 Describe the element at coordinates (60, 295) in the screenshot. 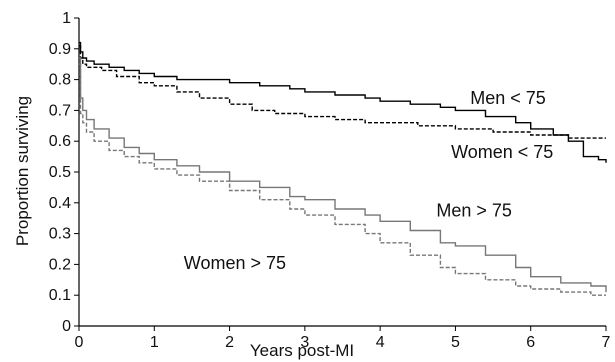

I see `y-tick-label: 0.1` at that location.